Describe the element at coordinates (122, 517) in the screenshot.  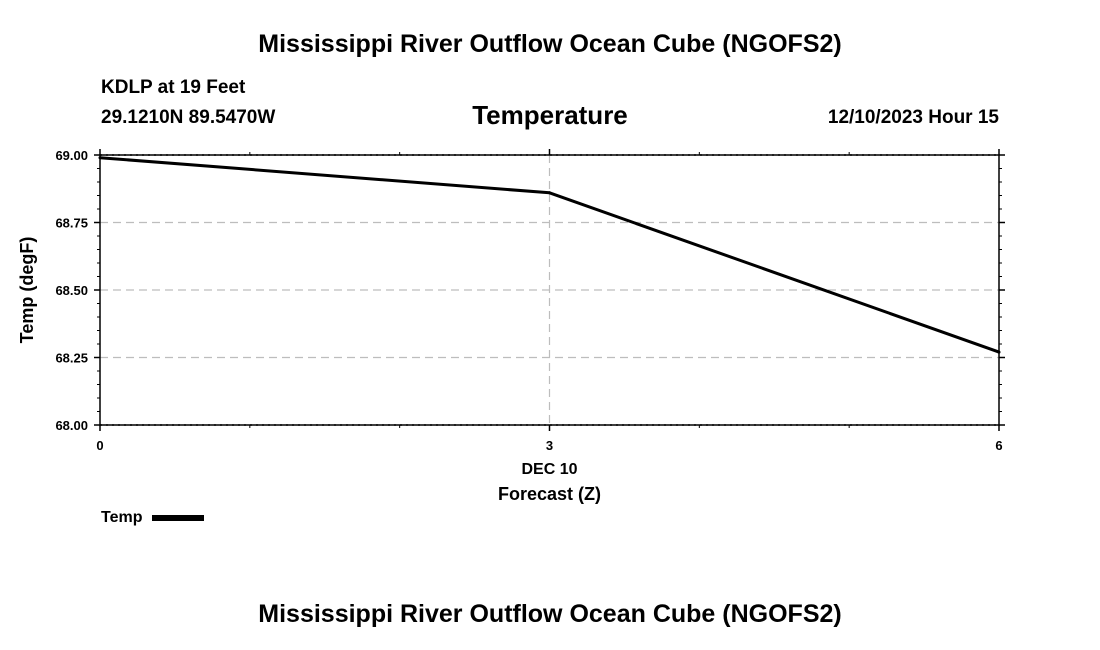
I see `legend-entry-temp: Temp` at that location.